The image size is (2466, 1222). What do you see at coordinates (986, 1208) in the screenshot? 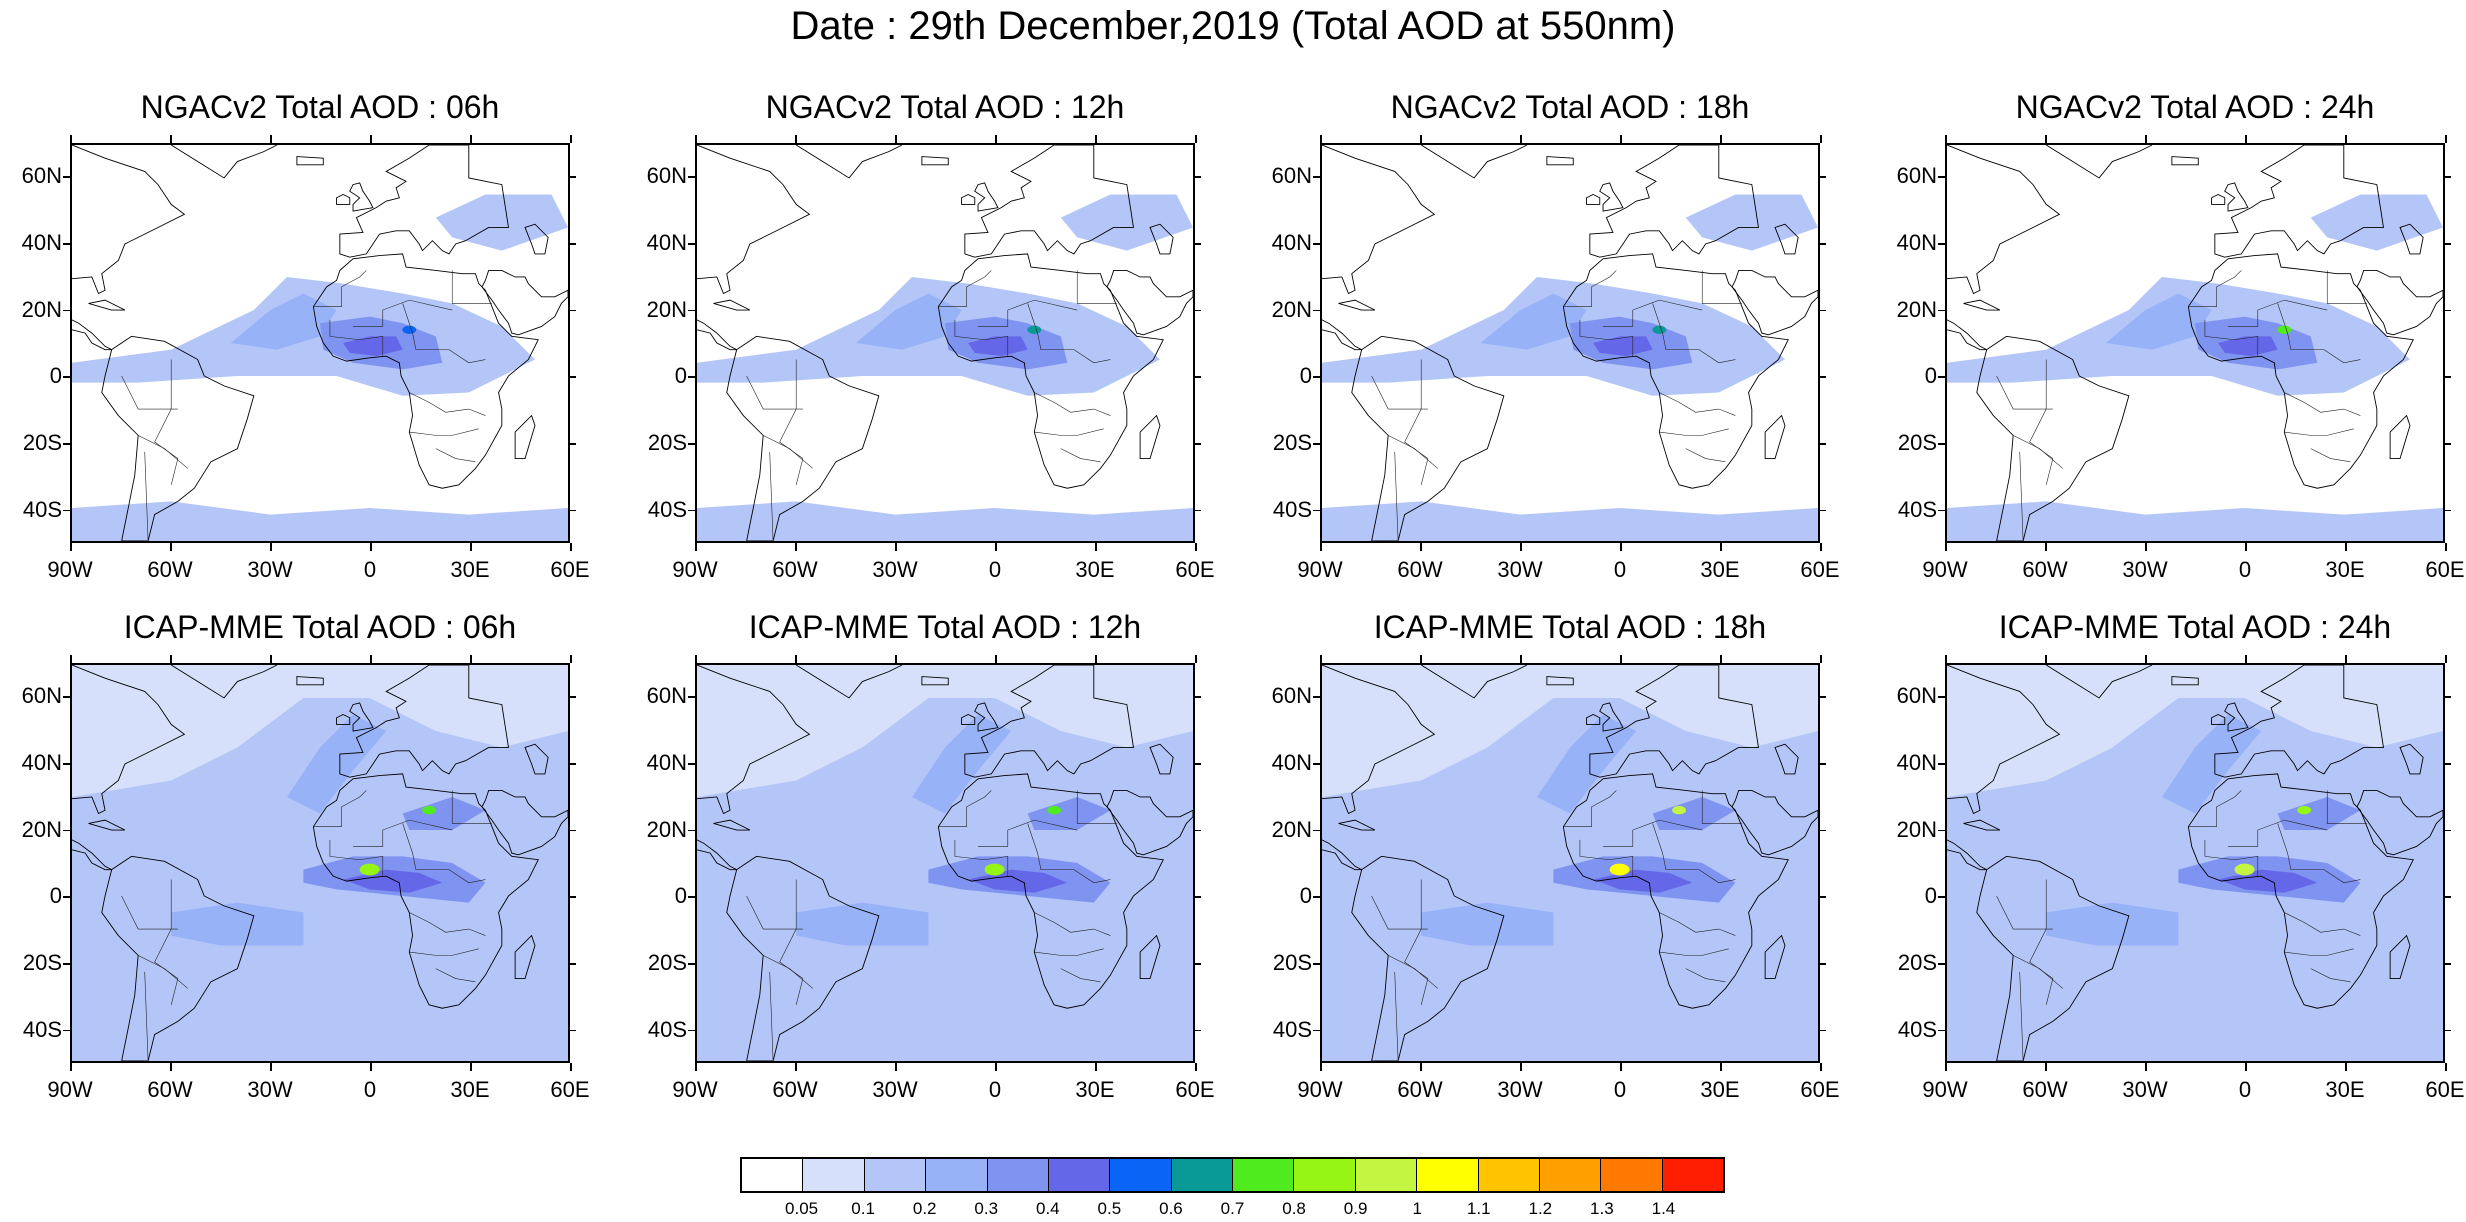
I see `colorbar-label: 0.3` at bounding box center [986, 1208].